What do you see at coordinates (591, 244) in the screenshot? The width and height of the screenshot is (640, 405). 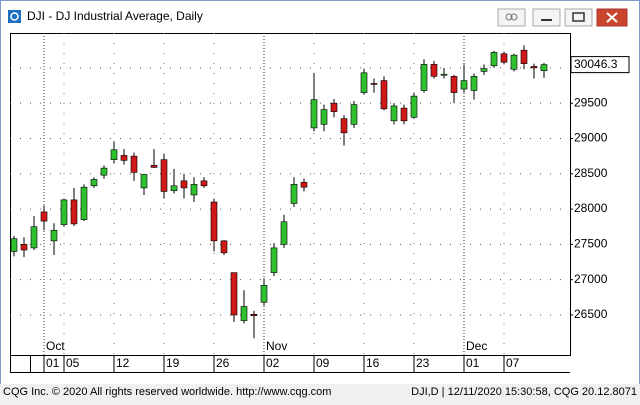 I see `y-tick-label: 27500` at bounding box center [591, 244].